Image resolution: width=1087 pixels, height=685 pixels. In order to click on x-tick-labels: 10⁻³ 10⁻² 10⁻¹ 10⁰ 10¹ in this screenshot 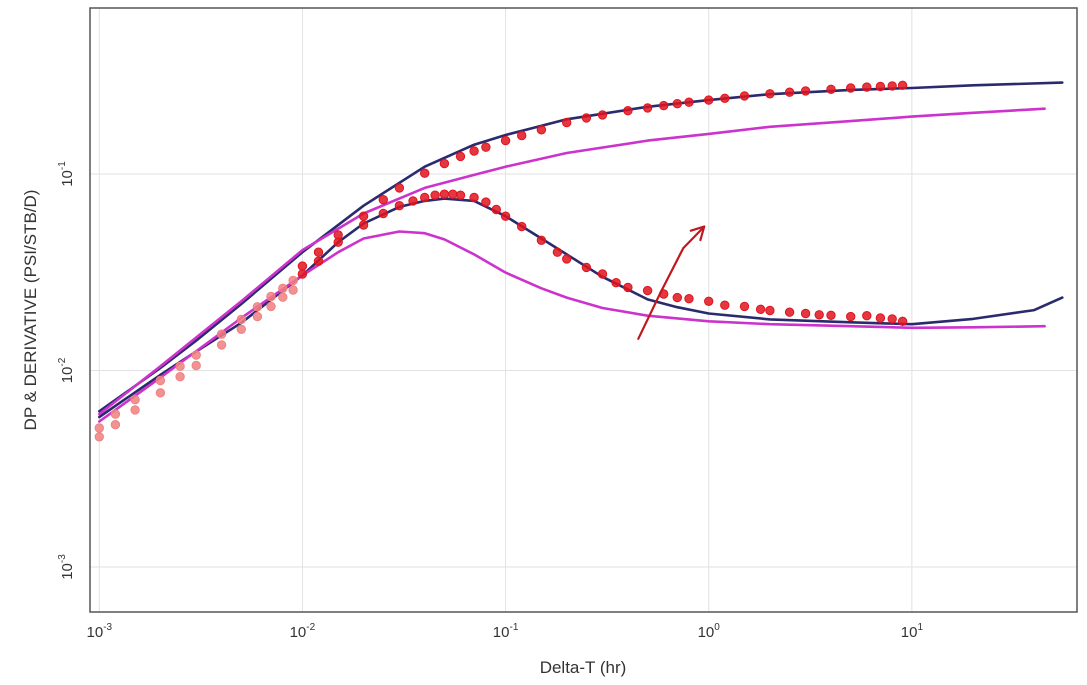, I will do `click(505, 631)`.